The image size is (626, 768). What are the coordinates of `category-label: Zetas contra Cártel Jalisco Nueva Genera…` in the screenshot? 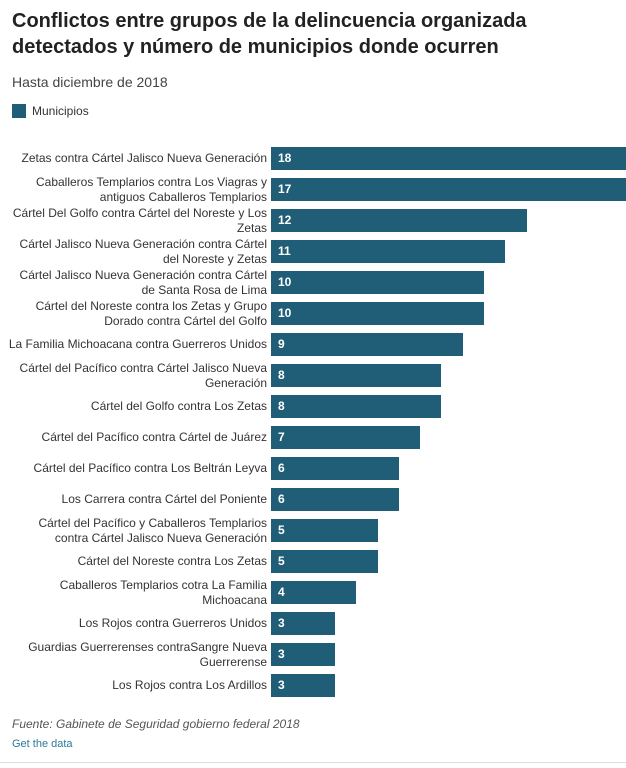 It's located at (144, 158).